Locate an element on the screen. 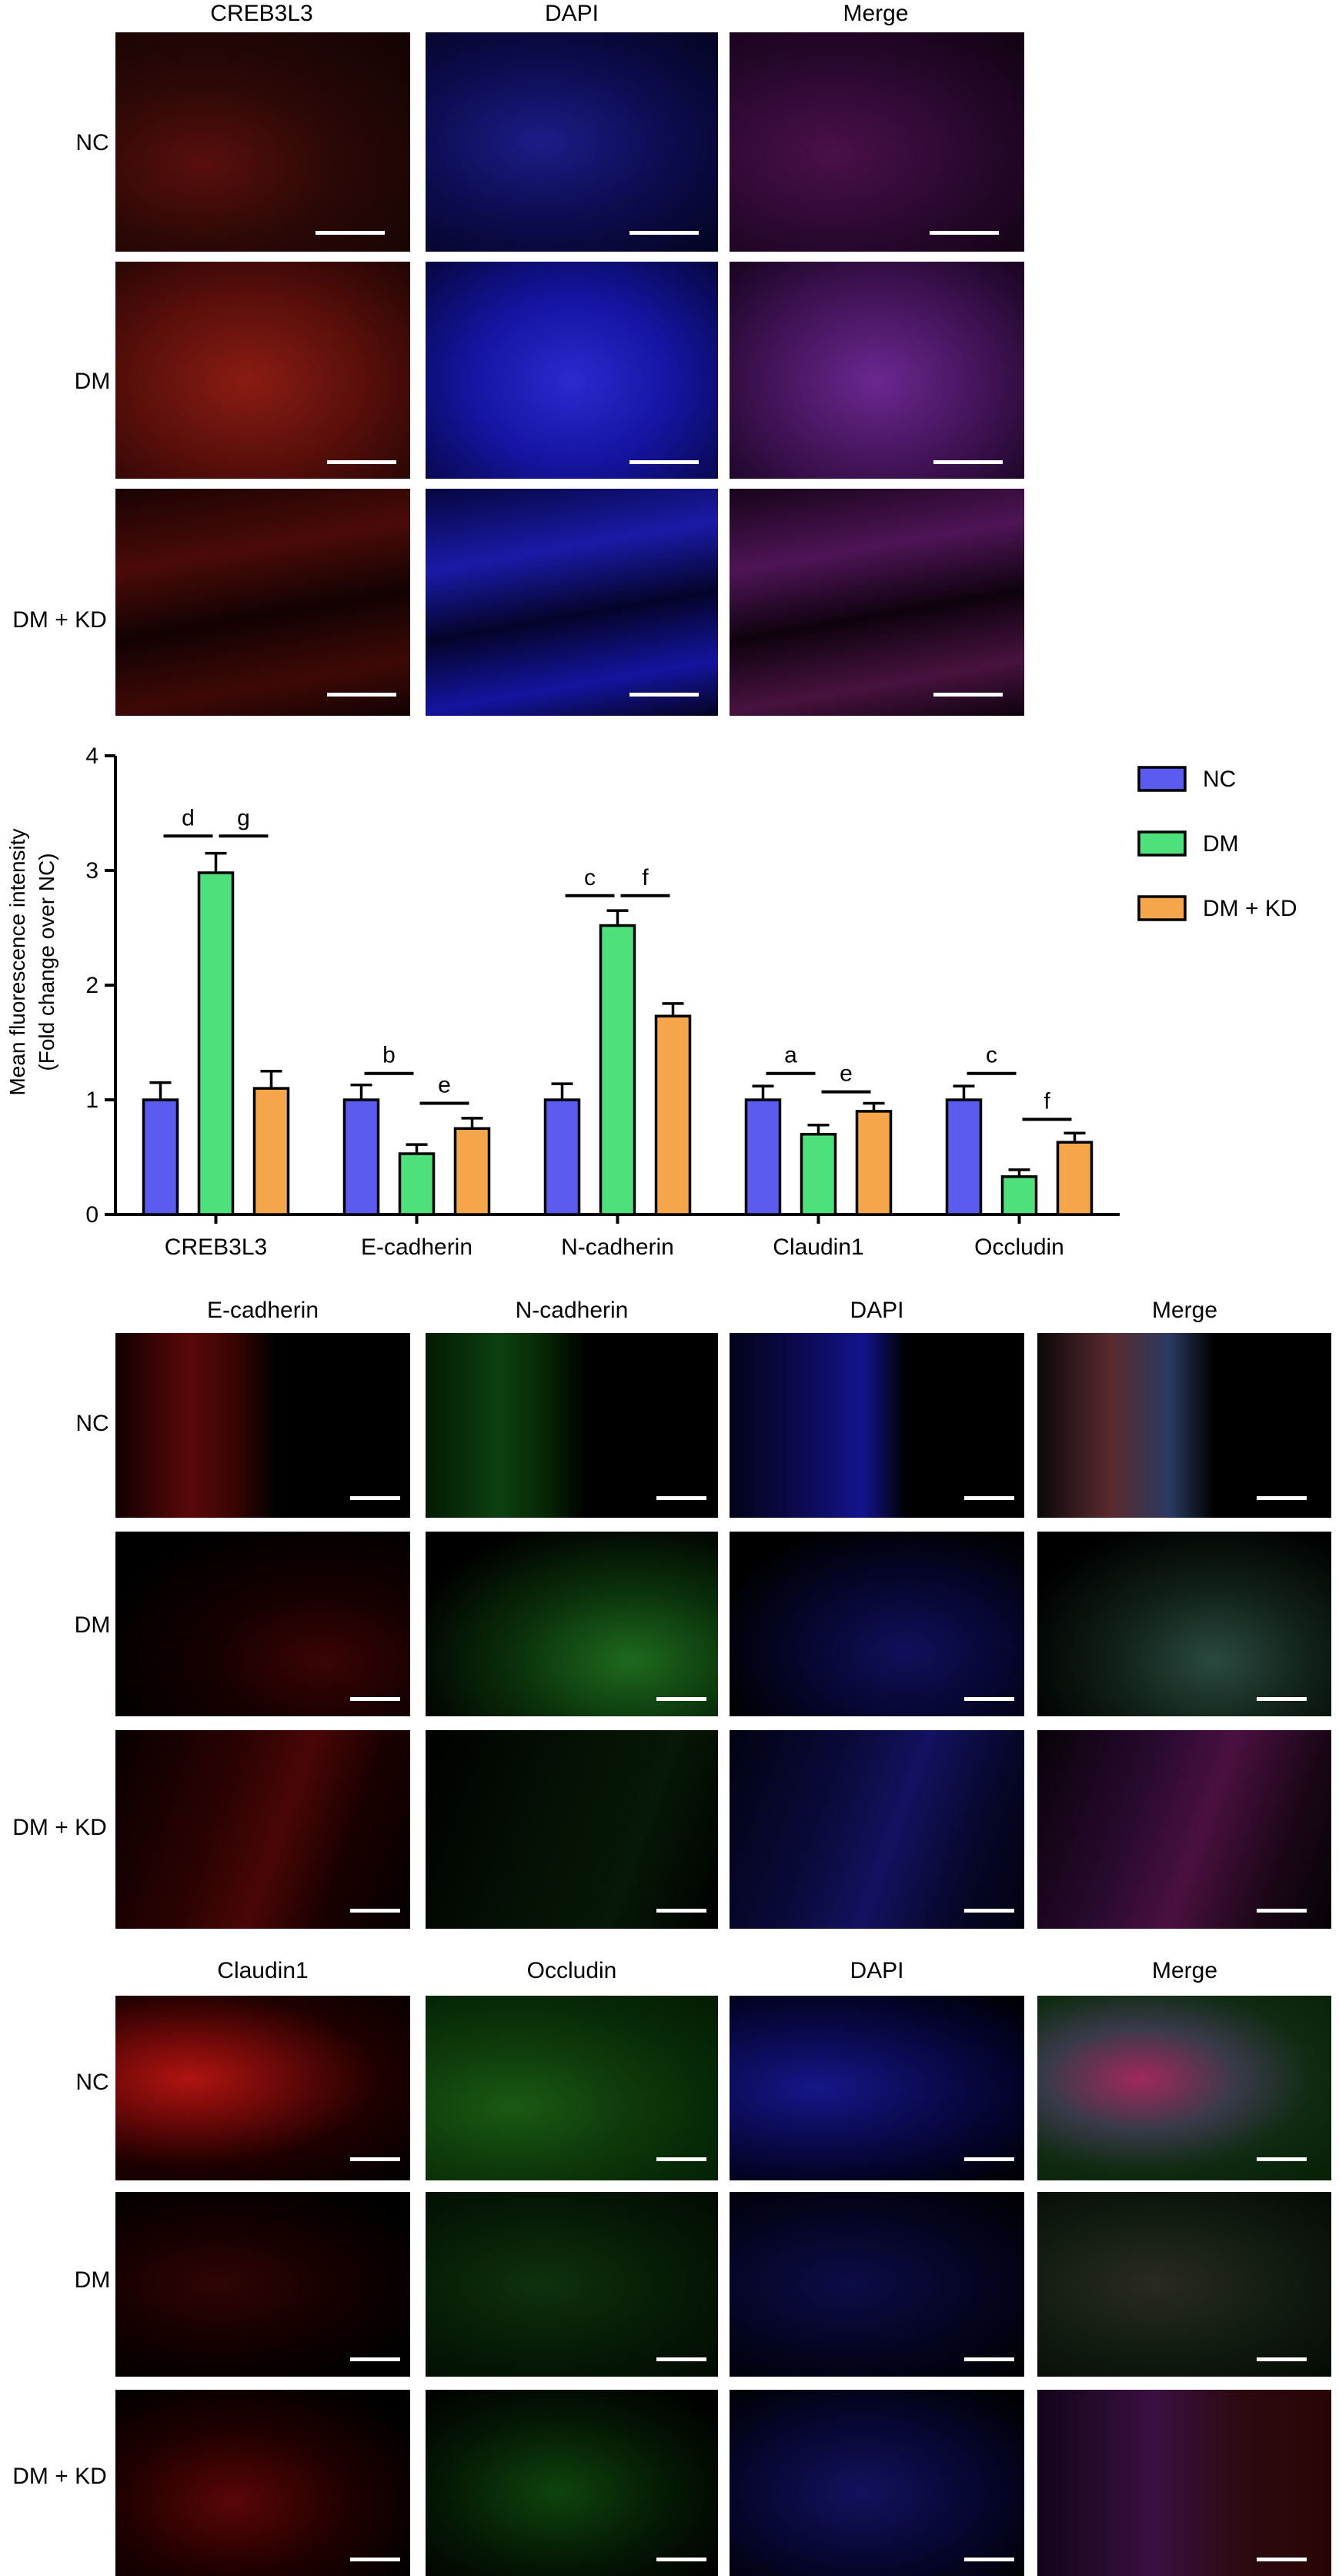 The height and width of the screenshot is (2576, 1339). significance-letter: d is located at coordinates (188, 817).